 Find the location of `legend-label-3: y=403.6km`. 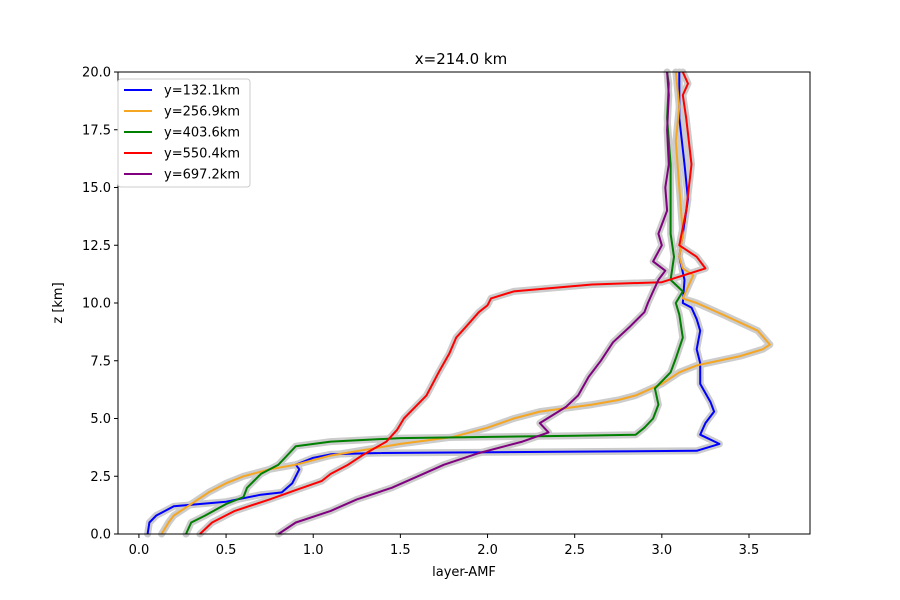

legend-label-3: y=403.6km is located at coordinates (202, 133).